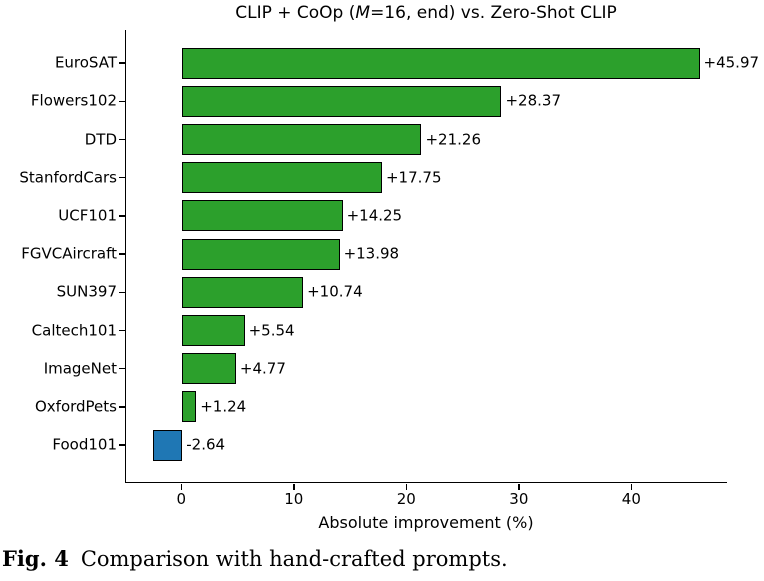  I want to click on bar-value-label: +28.37, so click(533, 100).